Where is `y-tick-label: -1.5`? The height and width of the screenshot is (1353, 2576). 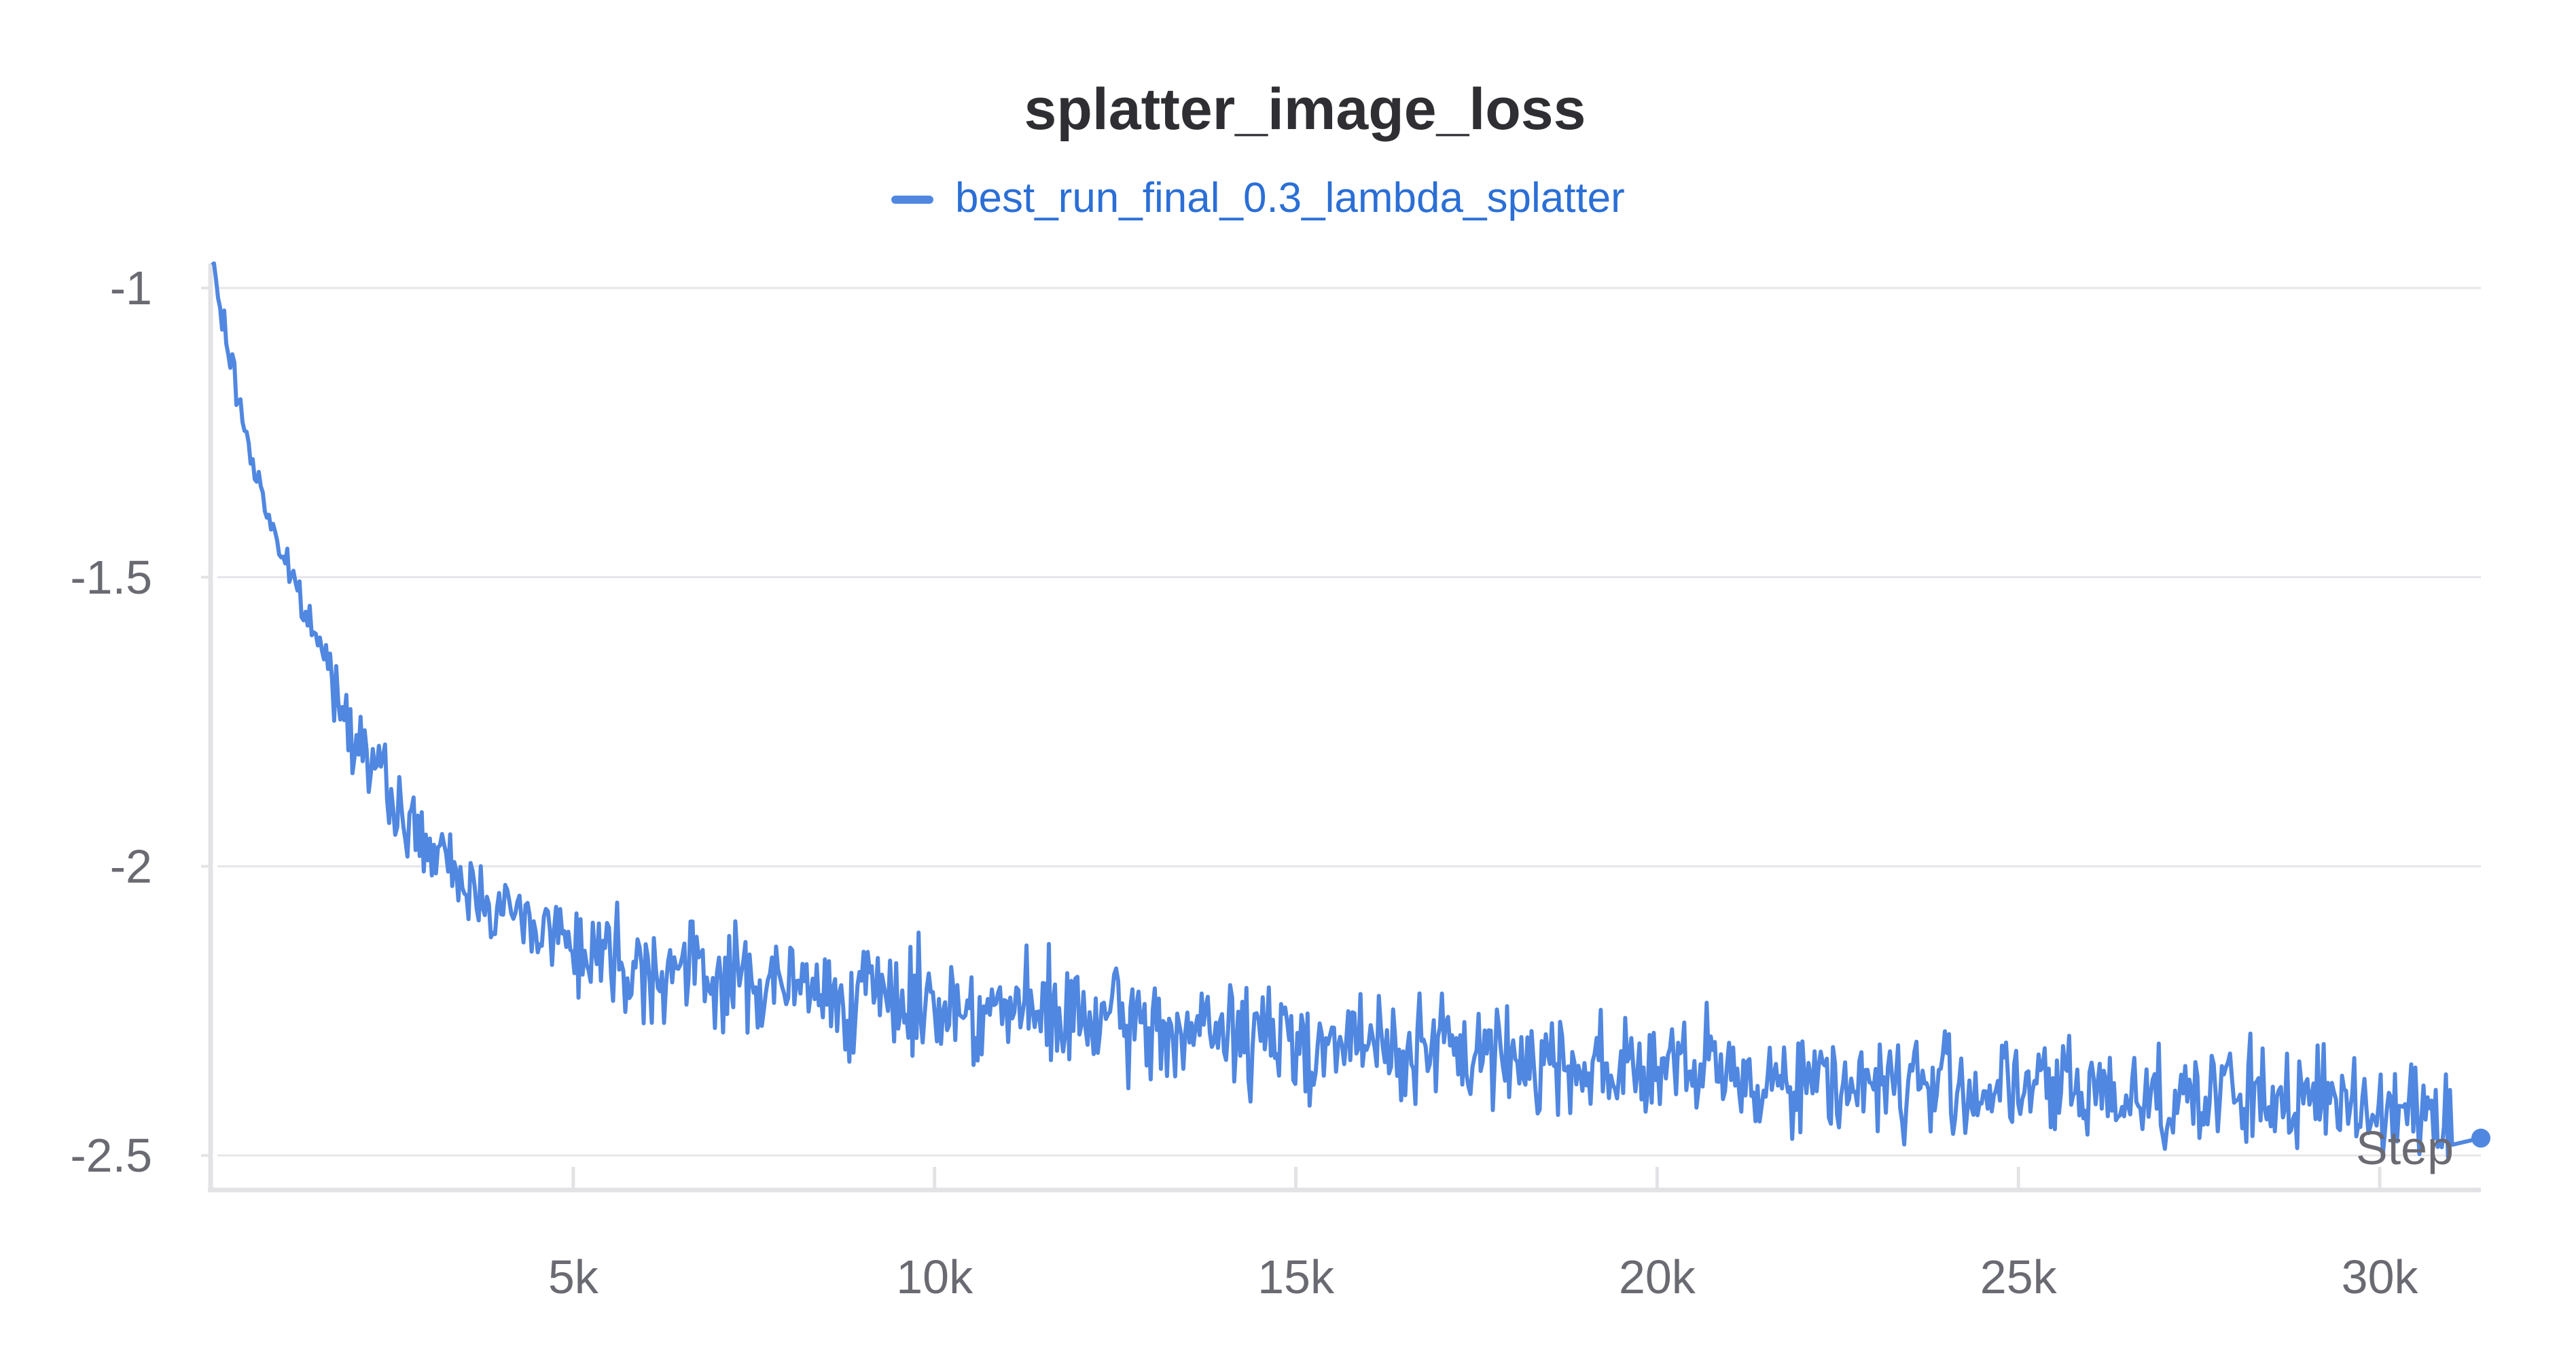 y-tick-label: -1.5 is located at coordinates (111, 577).